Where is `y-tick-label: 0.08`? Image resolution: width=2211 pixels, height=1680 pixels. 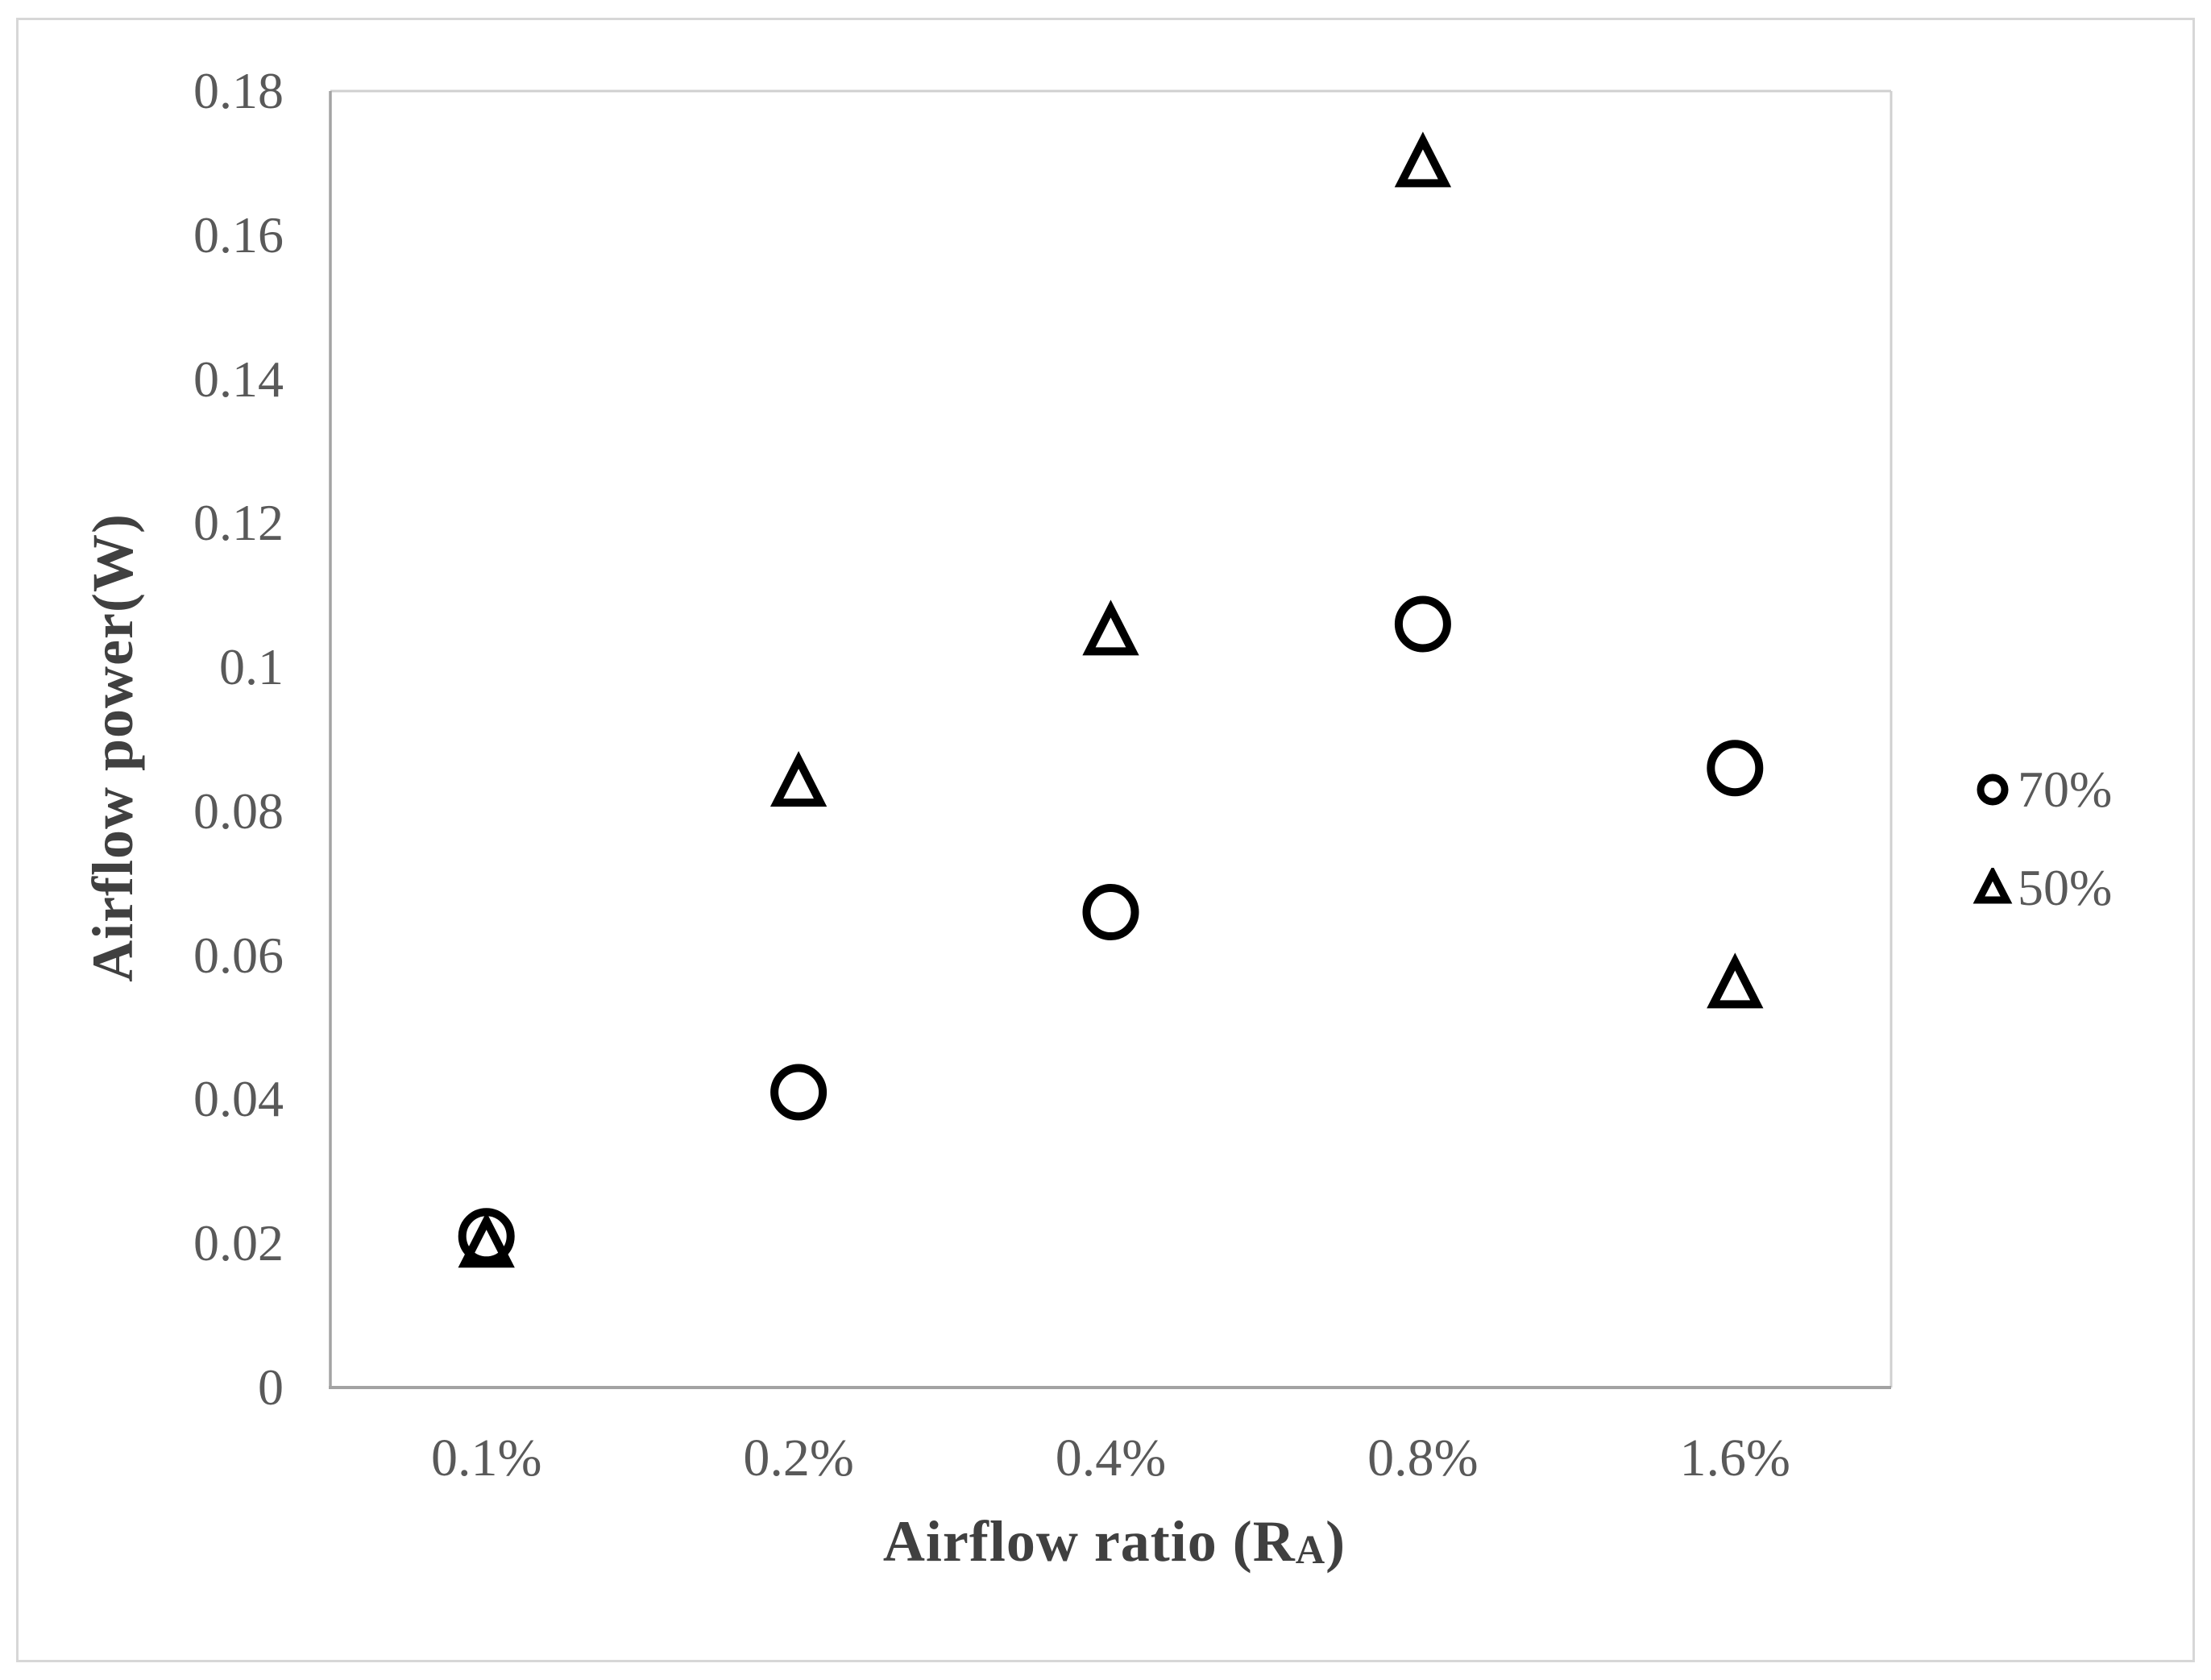 y-tick-label: 0.08 is located at coordinates (238, 811).